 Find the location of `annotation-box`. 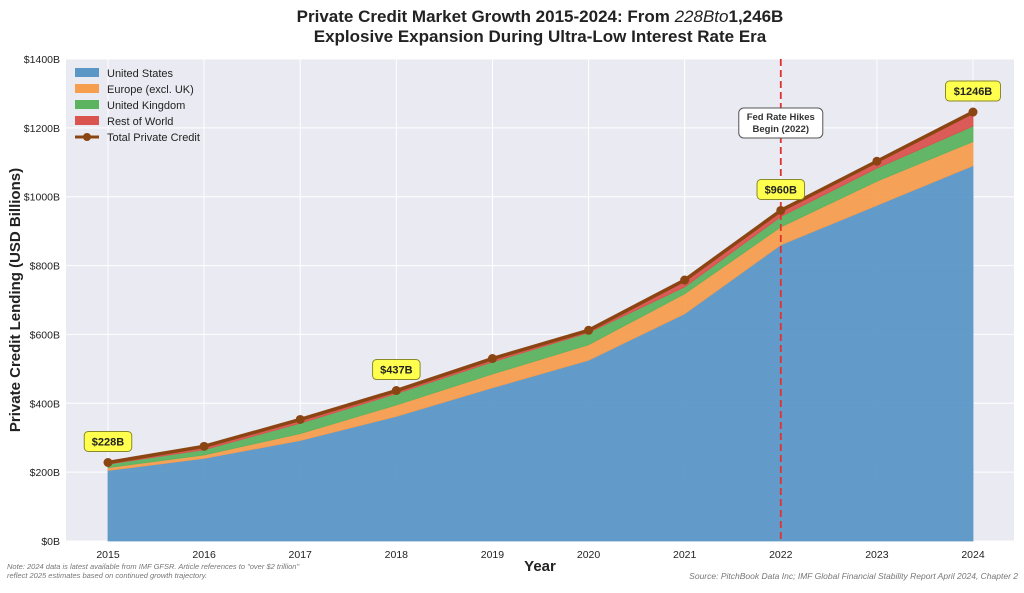

annotation-box is located at coordinates (781, 123).